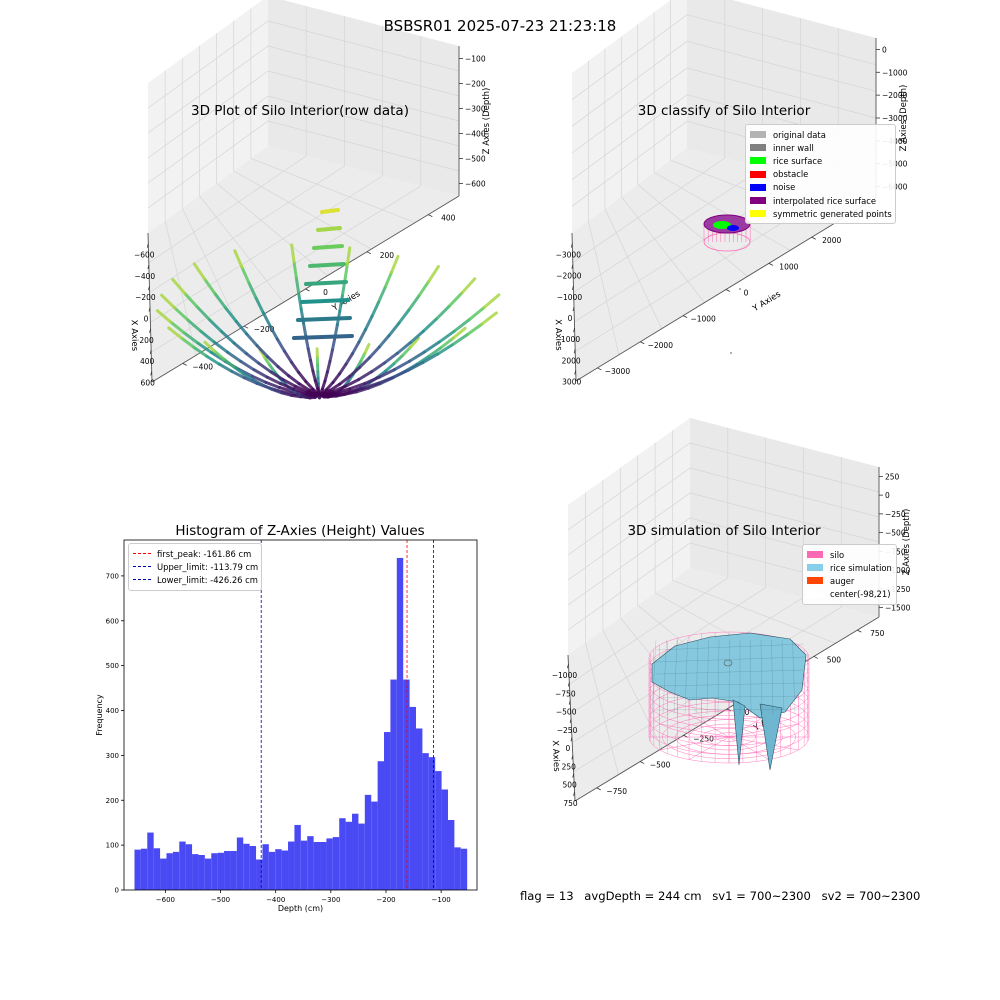 The image size is (1000, 1000). I want to click on raw-x-tick-label: −200, so click(145, 297).